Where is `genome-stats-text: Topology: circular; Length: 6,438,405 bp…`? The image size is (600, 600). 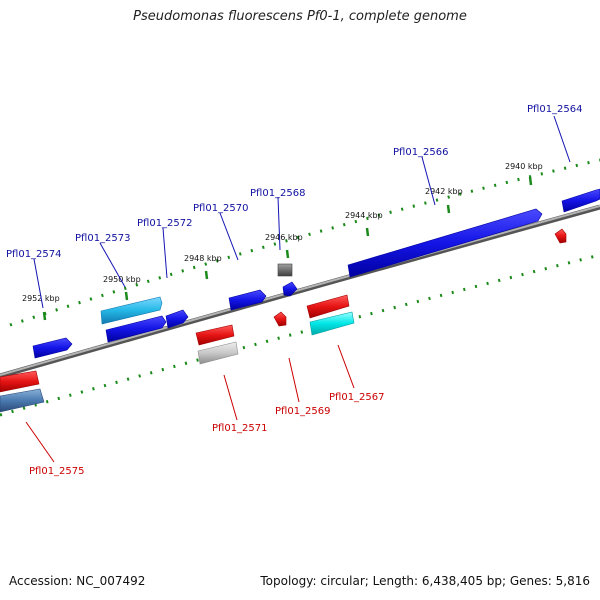
genome-stats-text: Topology: circular; Length: 6,438,405 bp… is located at coordinates (425, 581).